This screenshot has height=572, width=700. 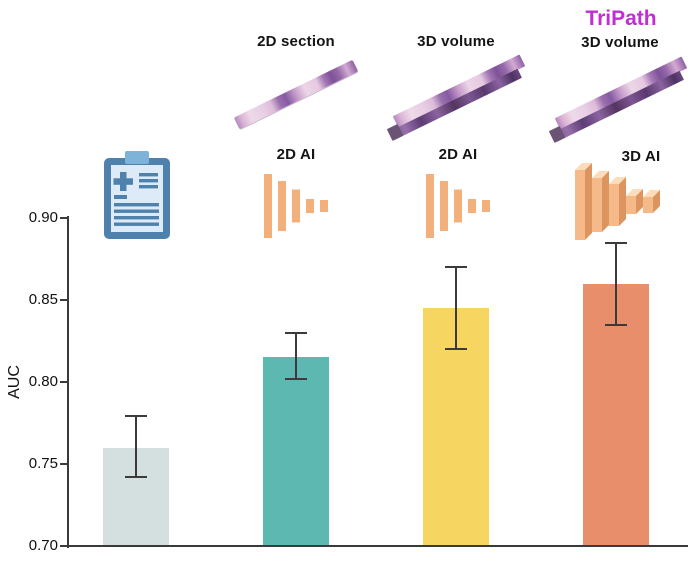 I want to click on brand-title-tripath: TriPath, so click(x=621, y=18).